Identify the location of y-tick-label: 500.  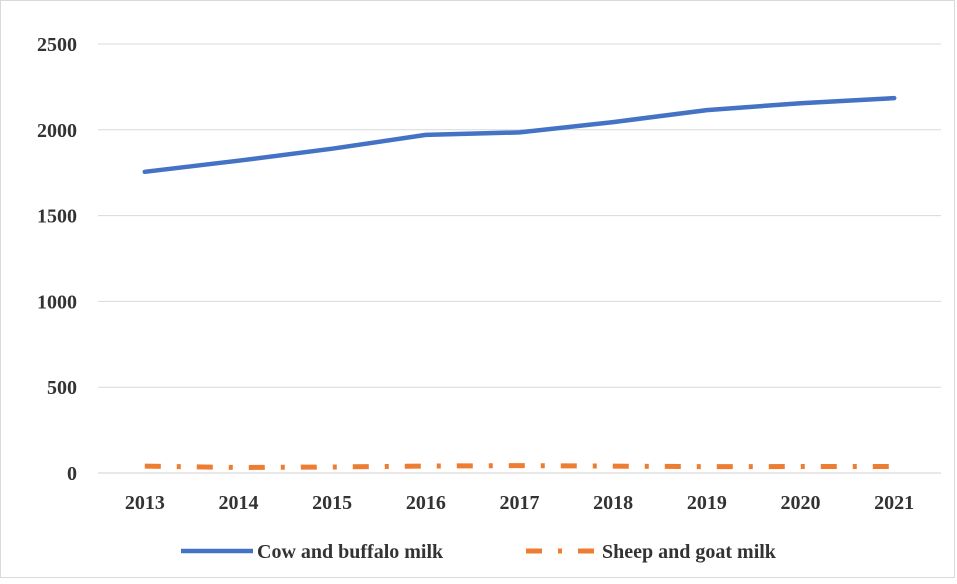
(62, 388).